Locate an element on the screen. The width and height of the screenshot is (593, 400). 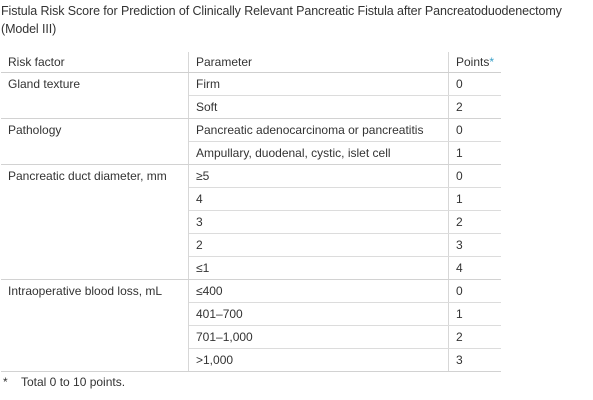
footnote-text: Total 0 to 10 points. is located at coordinates (73, 382).